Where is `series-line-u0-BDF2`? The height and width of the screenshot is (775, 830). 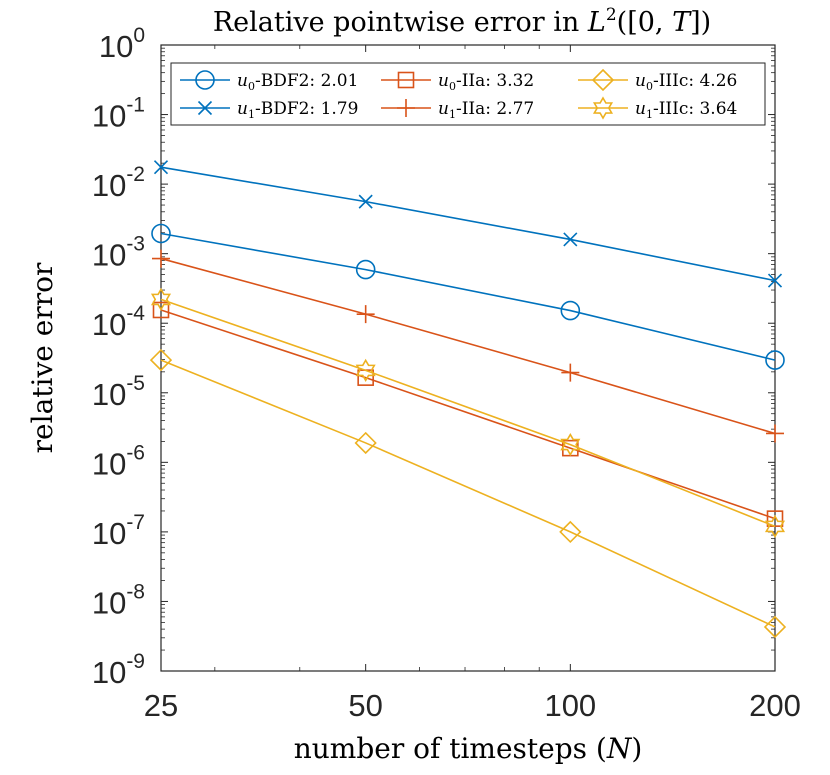 series-line-u0-BDF2 is located at coordinates (468, 296).